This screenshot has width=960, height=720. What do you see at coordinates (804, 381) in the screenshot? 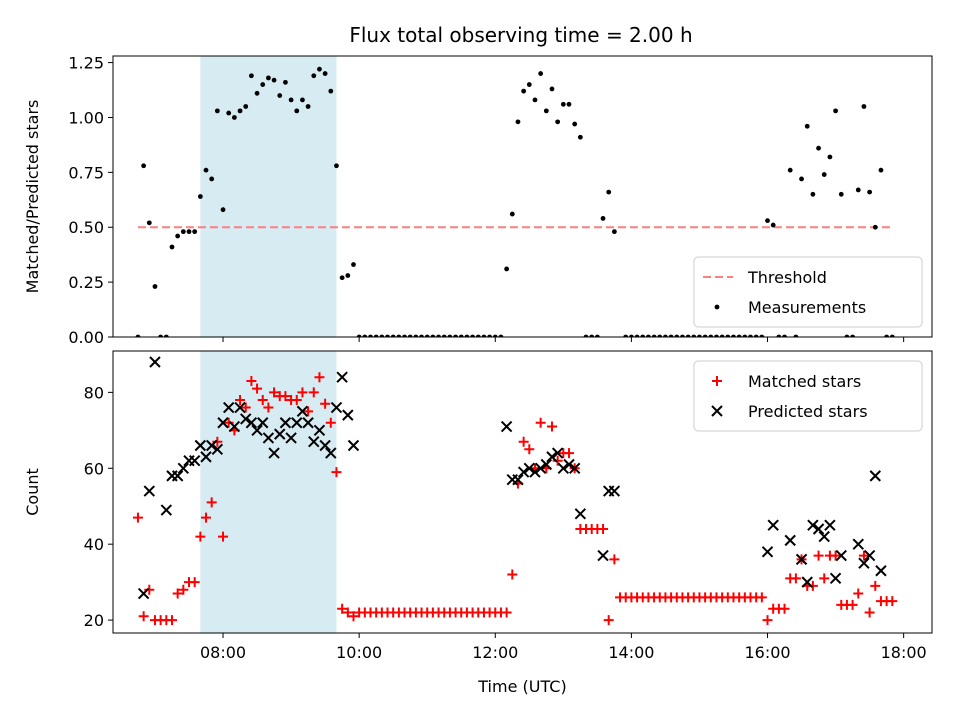
I see `legend-label: Matched stars` at bounding box center [804, 381].